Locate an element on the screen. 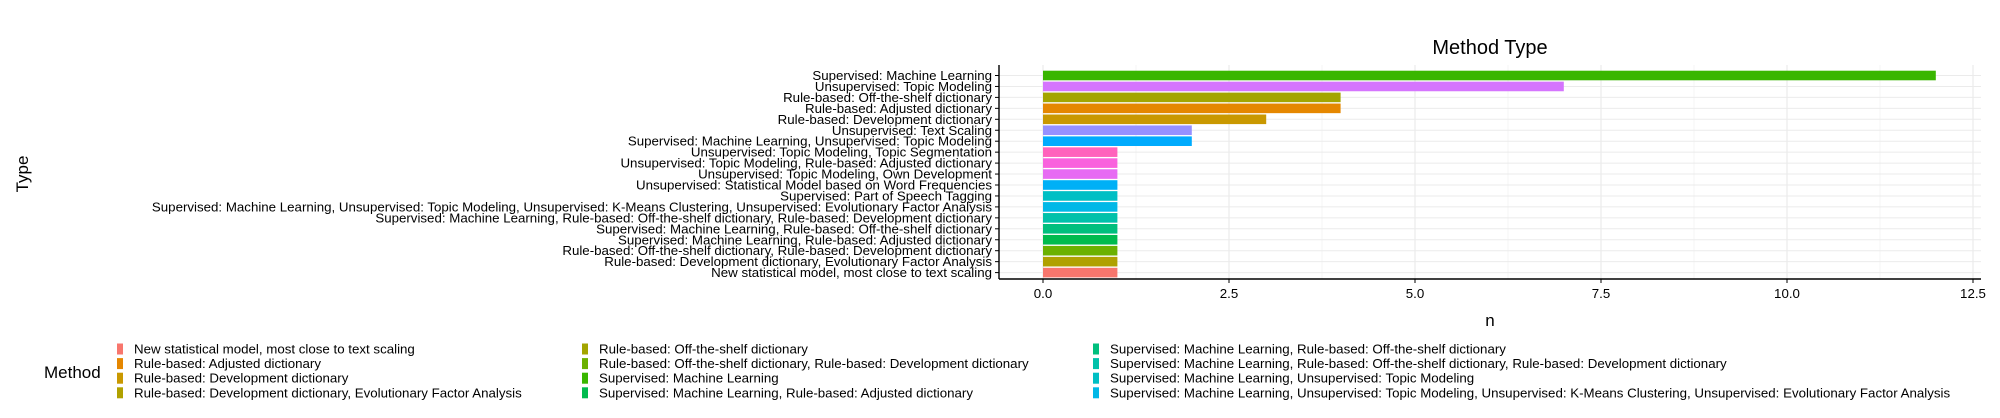 Image resolution: width=2000 pixels, height=418 pixels. y-tick-label: Rule-based: Adjusted dictionary is located at coordinates (898, 108).